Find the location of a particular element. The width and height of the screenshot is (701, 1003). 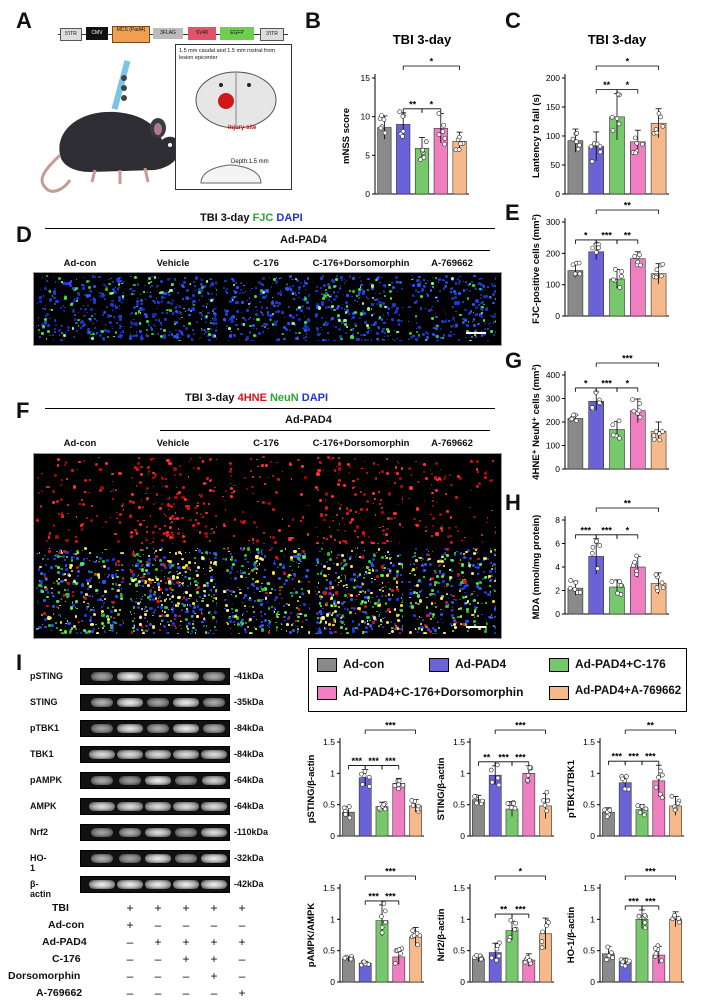

treatment-row-label: Ad-PAD4 is located at coordinates (64, 942).